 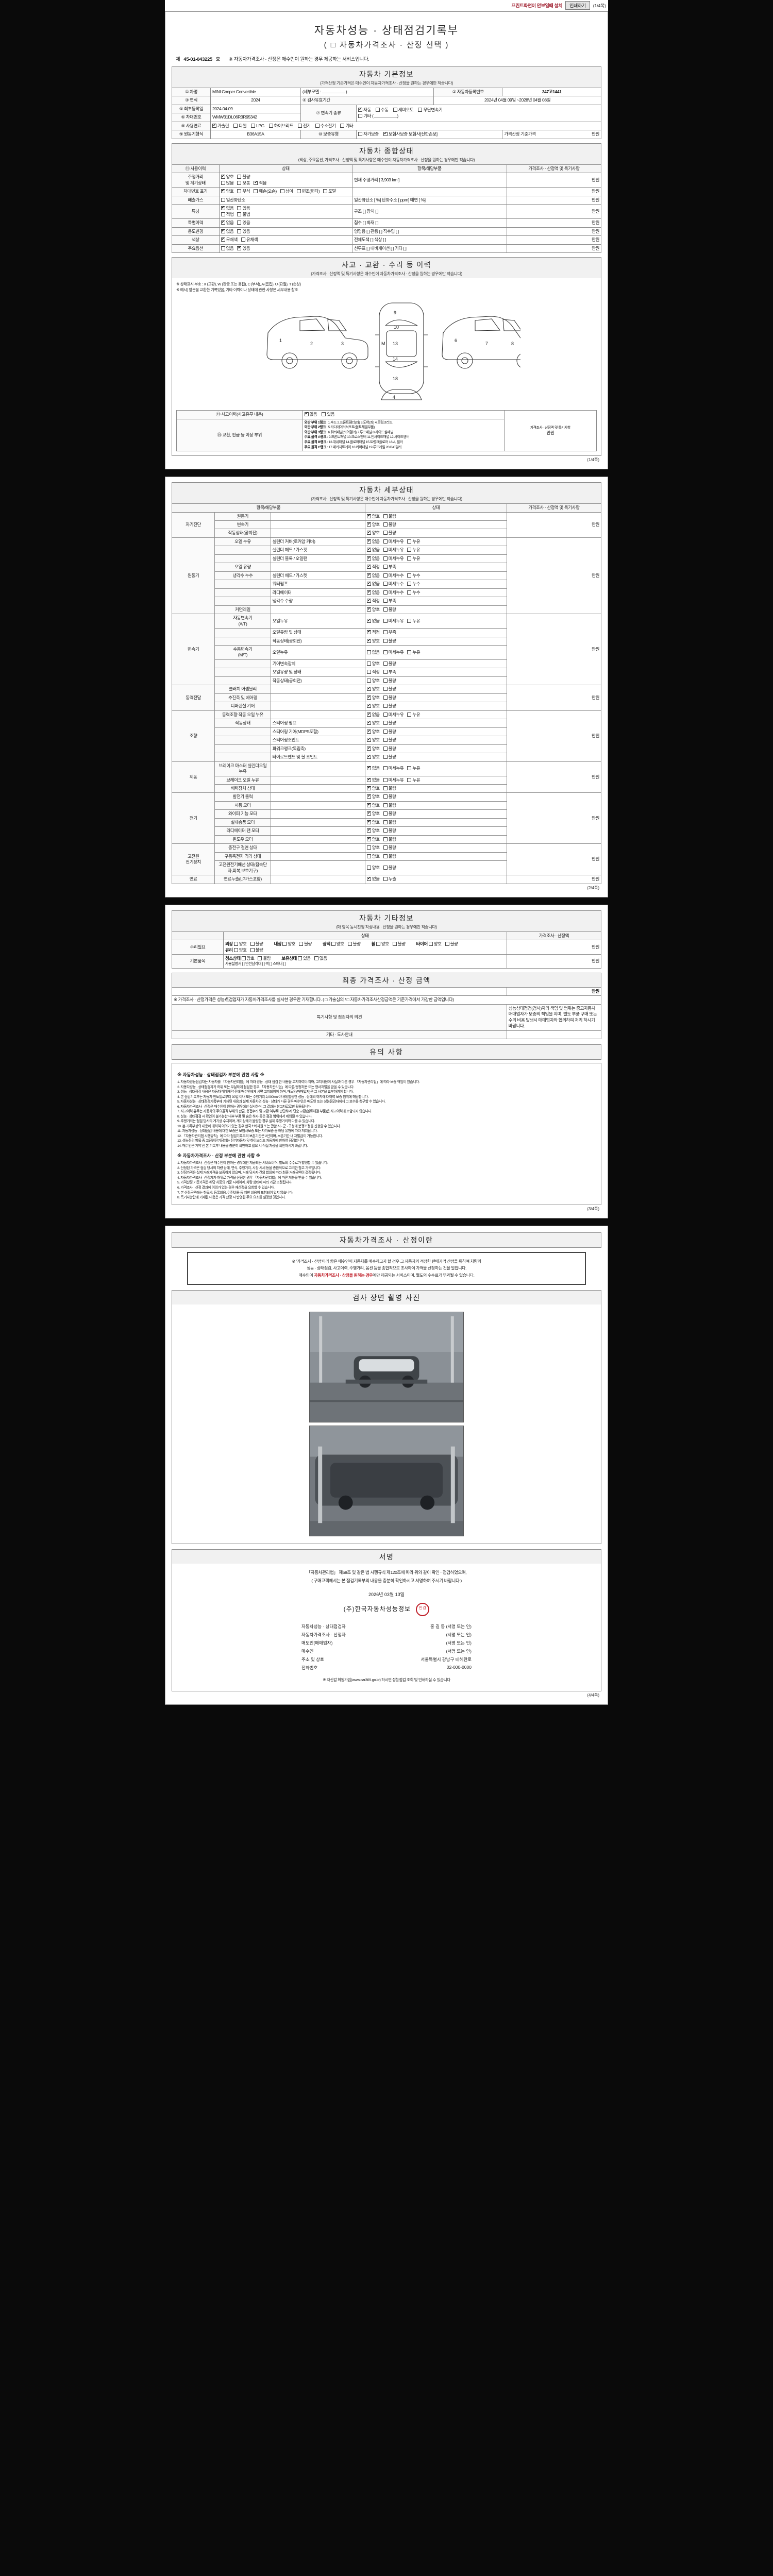 What do you see at coordinates (389, 749) in the screenshot?
I see `option-조향-파워크랭크-독립축--불량: 불량` at bounding box center [389, 749].